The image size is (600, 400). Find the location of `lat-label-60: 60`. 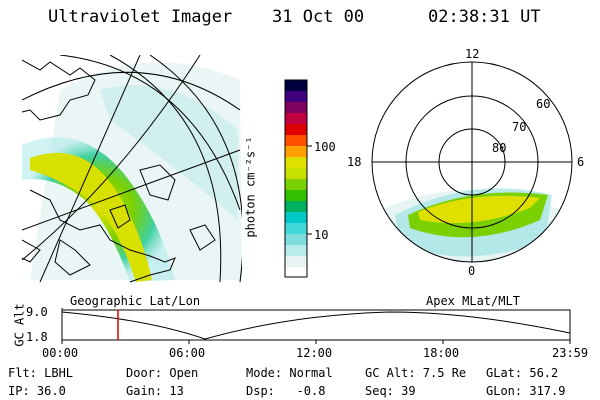

lat-label-60: 60 is located at coordinates (543, 104).